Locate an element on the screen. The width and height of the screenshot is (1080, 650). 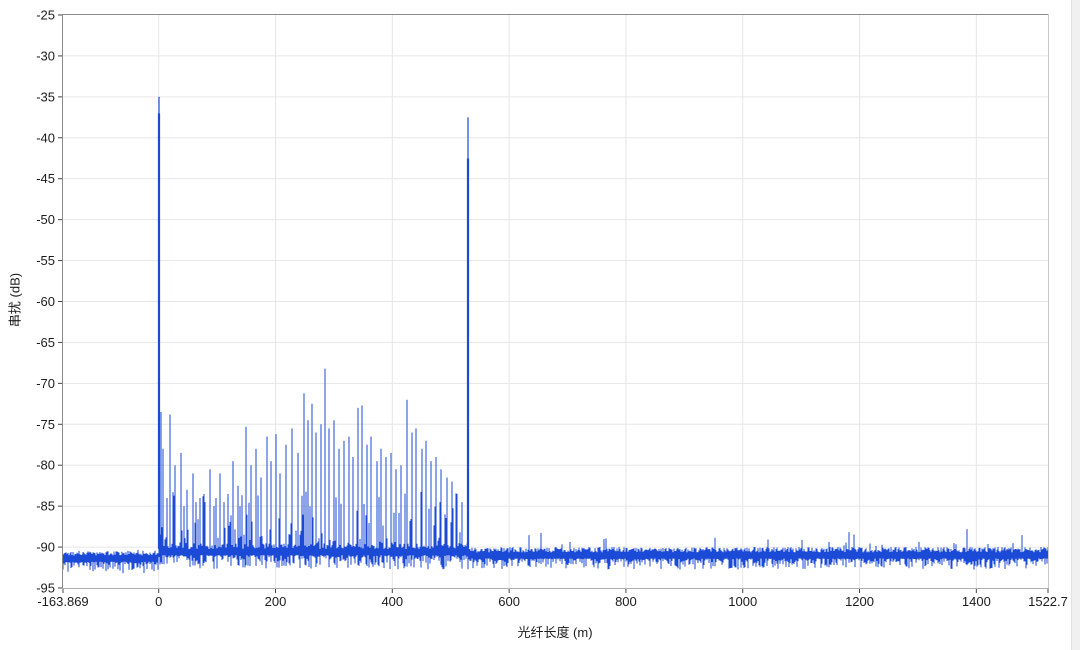
x-tick-label: 1522.7 is located at coordinates (1048, 601).